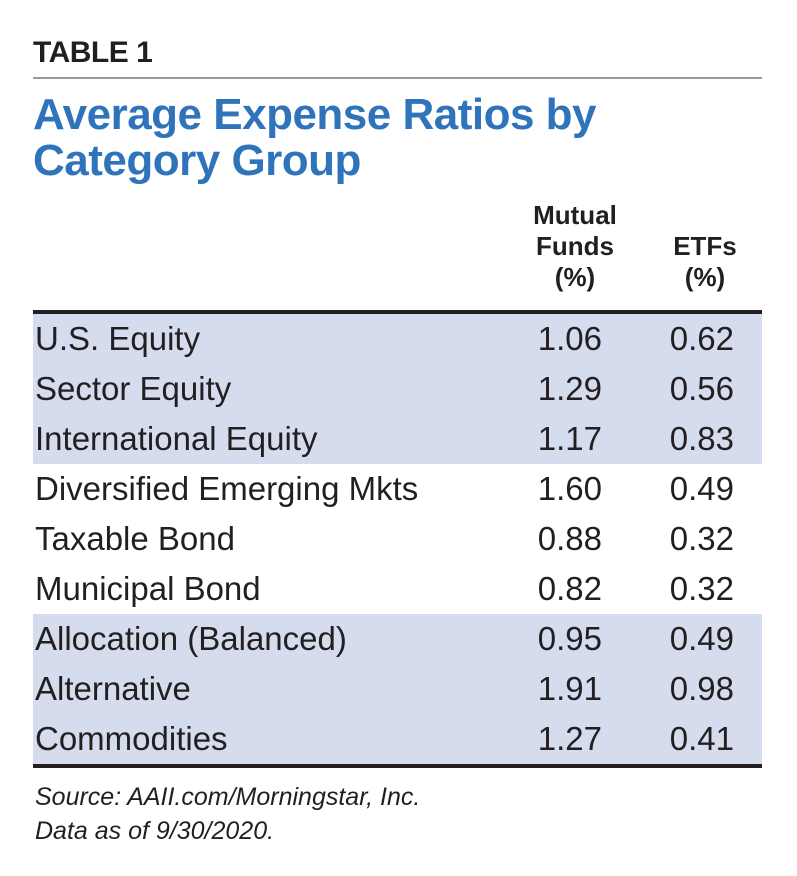 The image size is (797, 876). Describe the element at coordinates (569, 388) in the screenshot. I see `cell-value: 1.29` at that location.